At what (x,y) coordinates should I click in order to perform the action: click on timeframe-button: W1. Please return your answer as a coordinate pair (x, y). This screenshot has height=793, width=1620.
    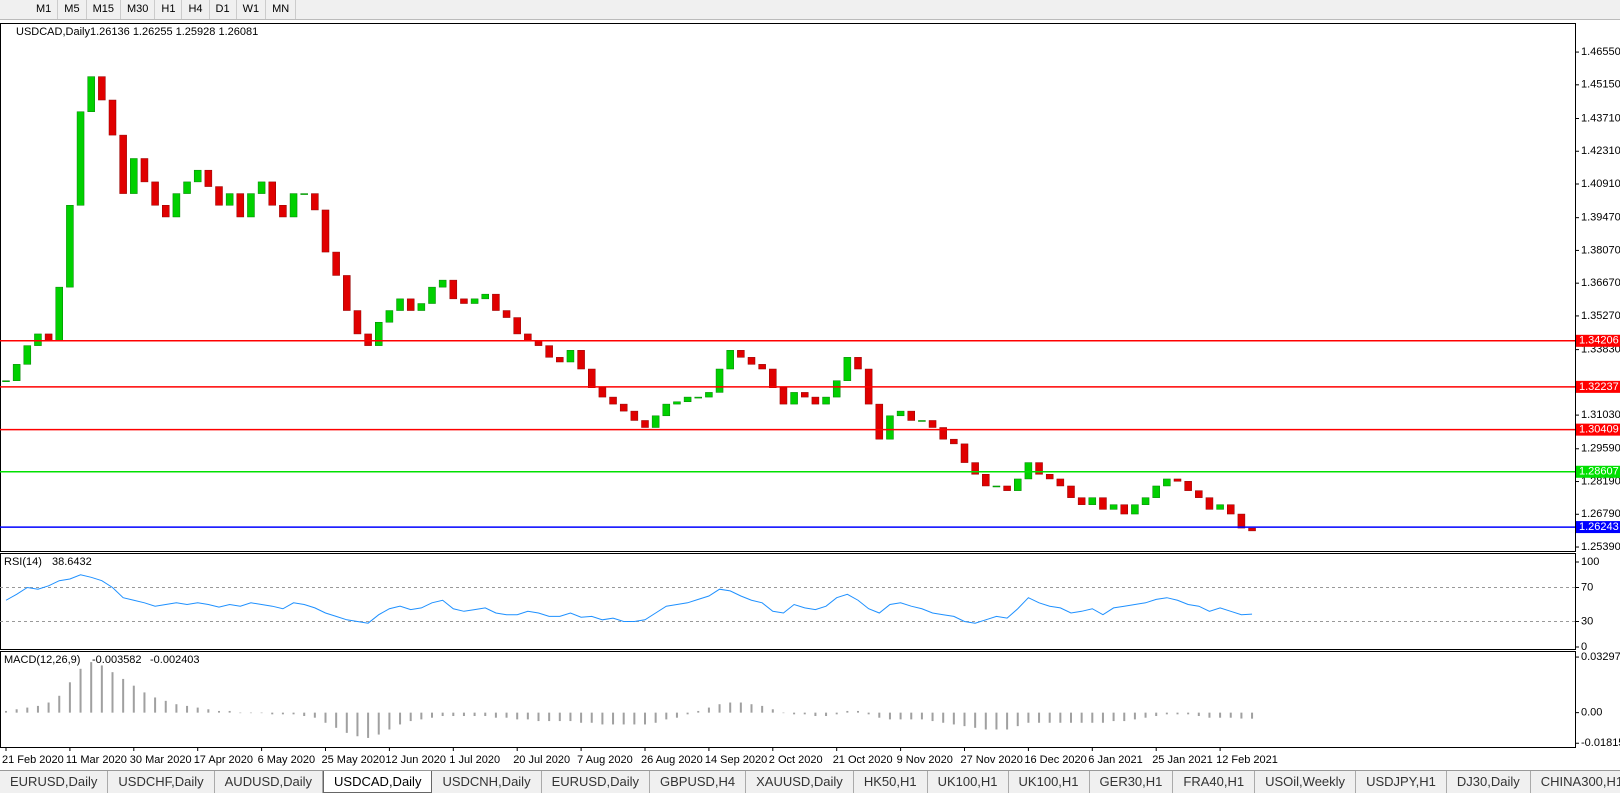
    Looking at the image, I should click on (252, 9).